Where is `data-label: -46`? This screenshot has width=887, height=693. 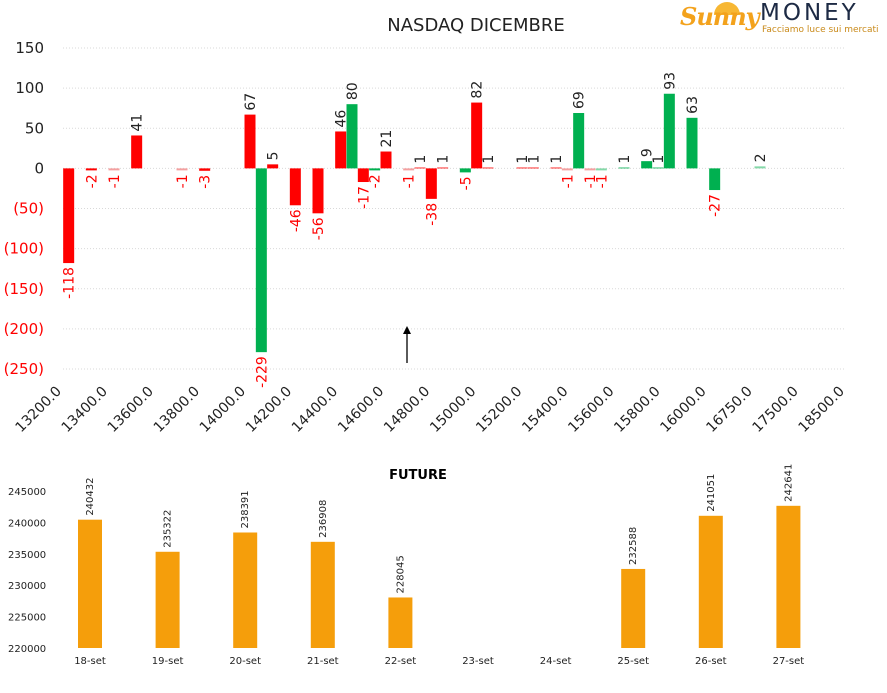 data-label: -46 is located at coordinates (296, 220).